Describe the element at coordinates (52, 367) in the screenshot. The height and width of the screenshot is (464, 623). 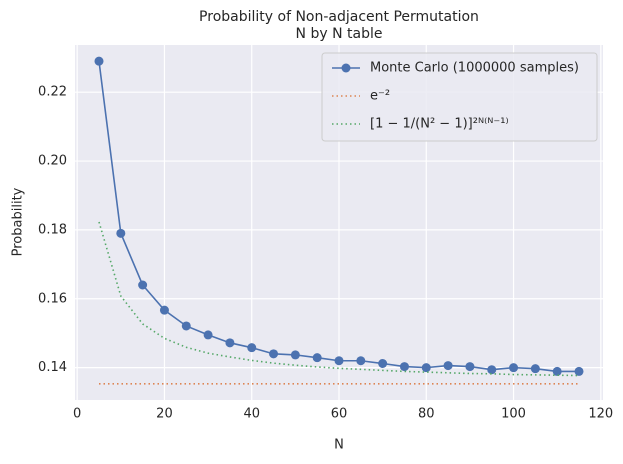
I see `y-tick-label: 0.14` at that location.